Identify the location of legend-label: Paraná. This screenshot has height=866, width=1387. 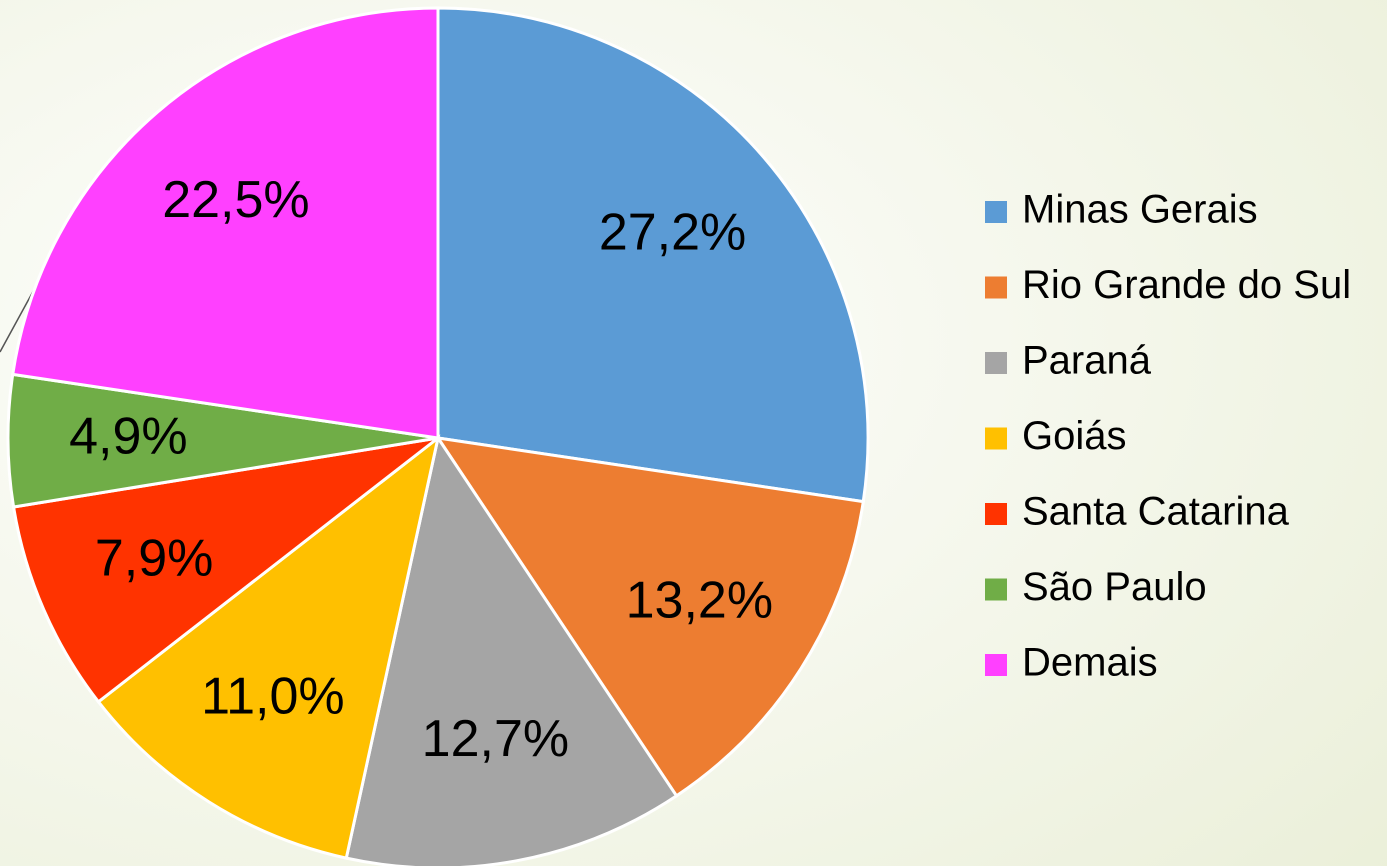
(1087, 361).